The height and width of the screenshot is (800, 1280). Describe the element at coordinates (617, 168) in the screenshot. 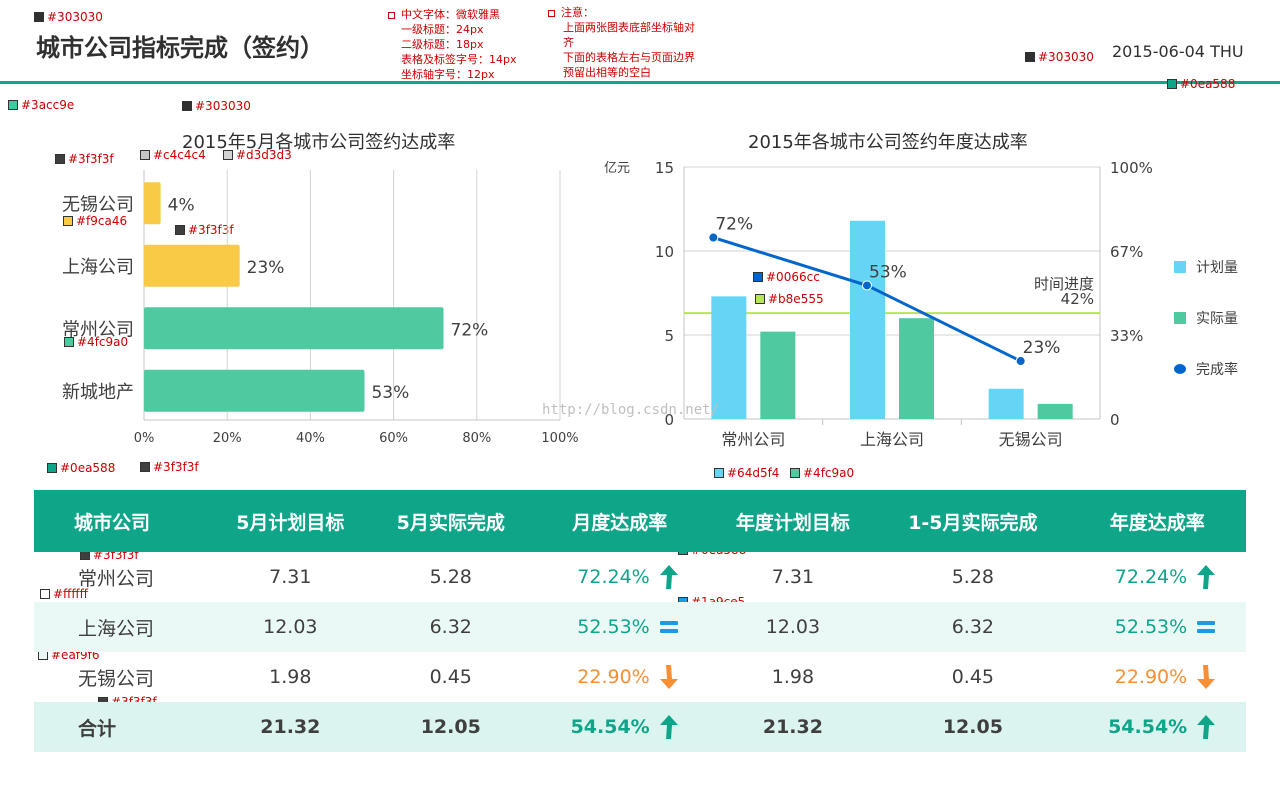

I see `y-axis-label: 亿元` at that location.